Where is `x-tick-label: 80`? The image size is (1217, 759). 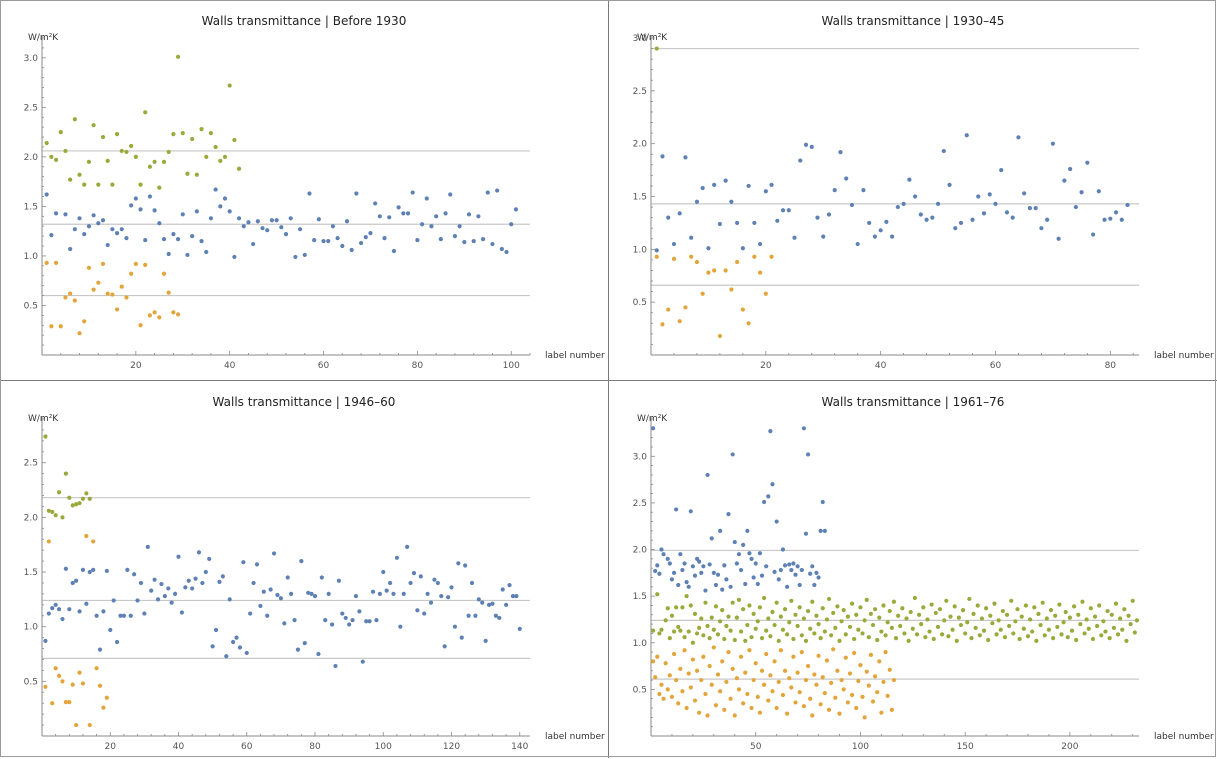 x-tick-label: 80 is located at coordinates (418, 366).